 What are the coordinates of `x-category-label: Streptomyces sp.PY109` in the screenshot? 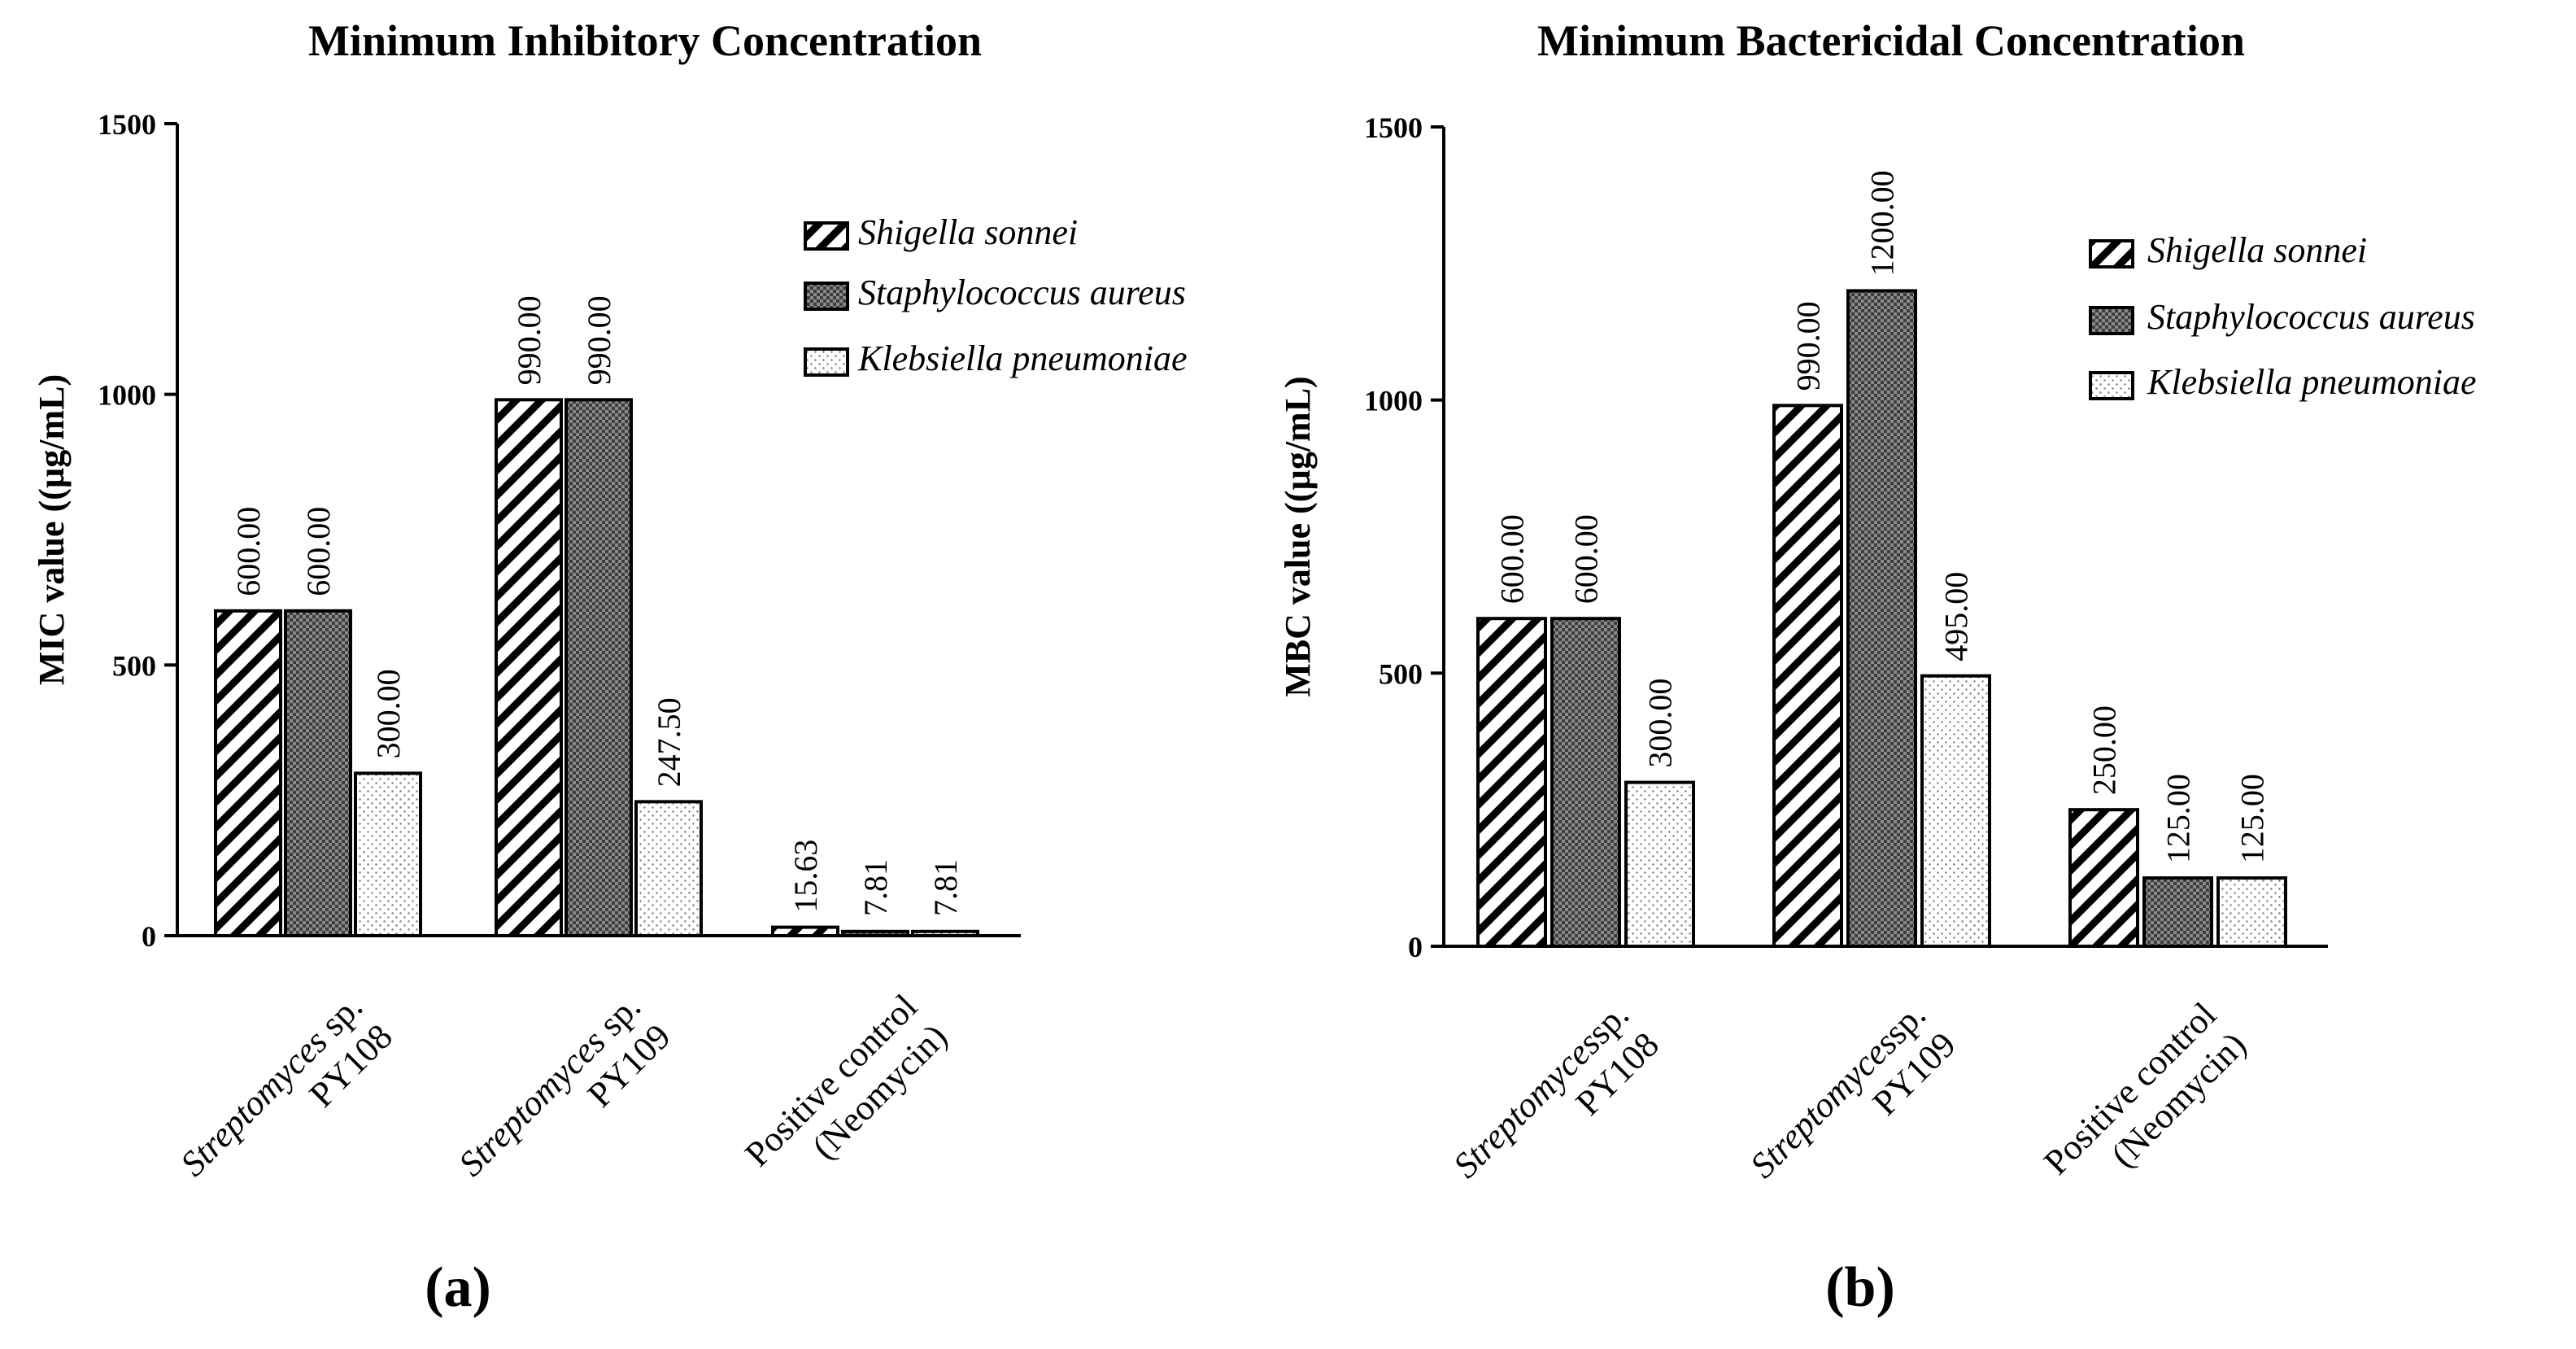 It's located at (564, 1099).